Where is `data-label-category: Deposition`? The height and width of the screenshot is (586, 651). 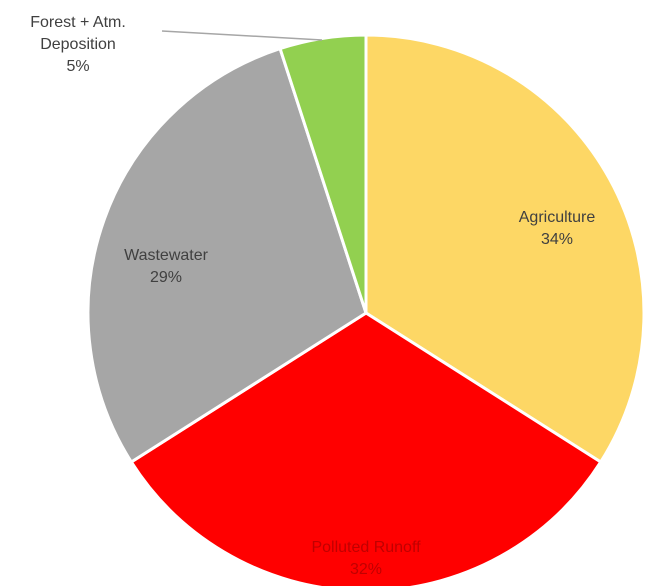 data-label-category: Deposition is located at coordinates (78, 44).